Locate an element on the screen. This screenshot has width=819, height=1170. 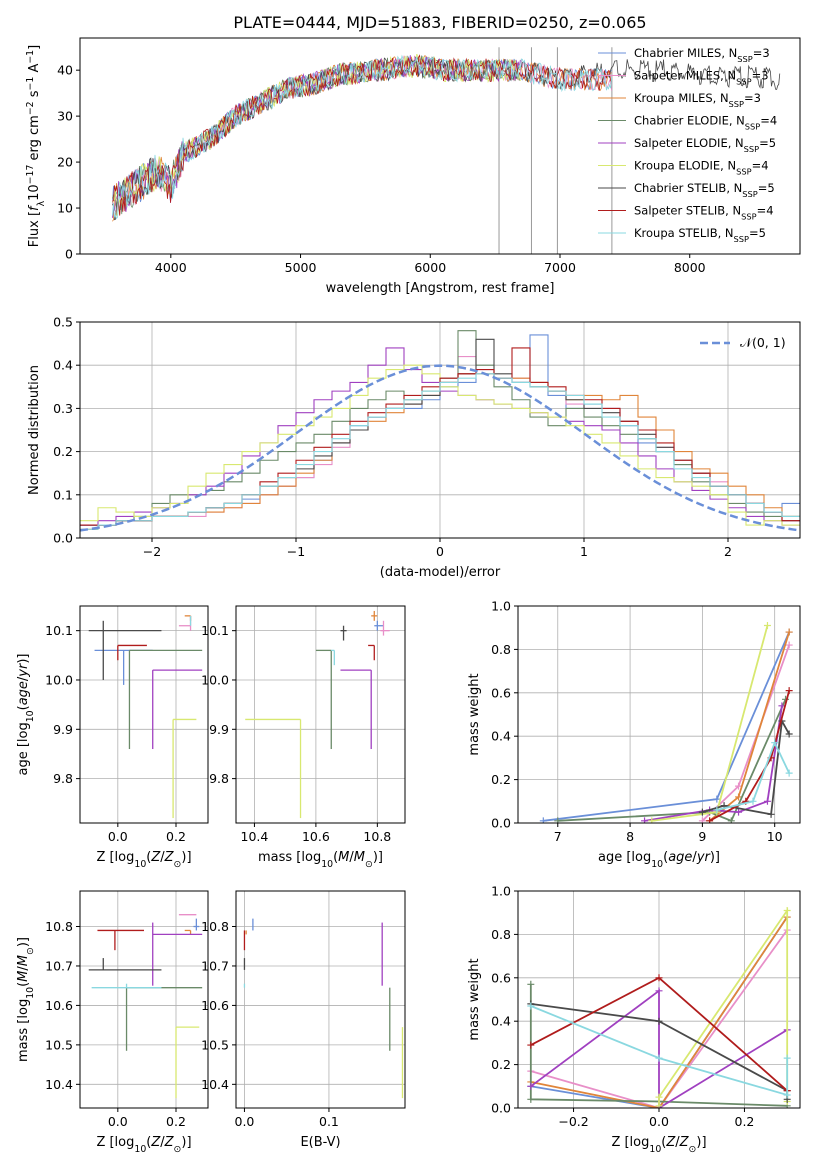
x-tick-label: 7000 is located at coordinates (560, 267).